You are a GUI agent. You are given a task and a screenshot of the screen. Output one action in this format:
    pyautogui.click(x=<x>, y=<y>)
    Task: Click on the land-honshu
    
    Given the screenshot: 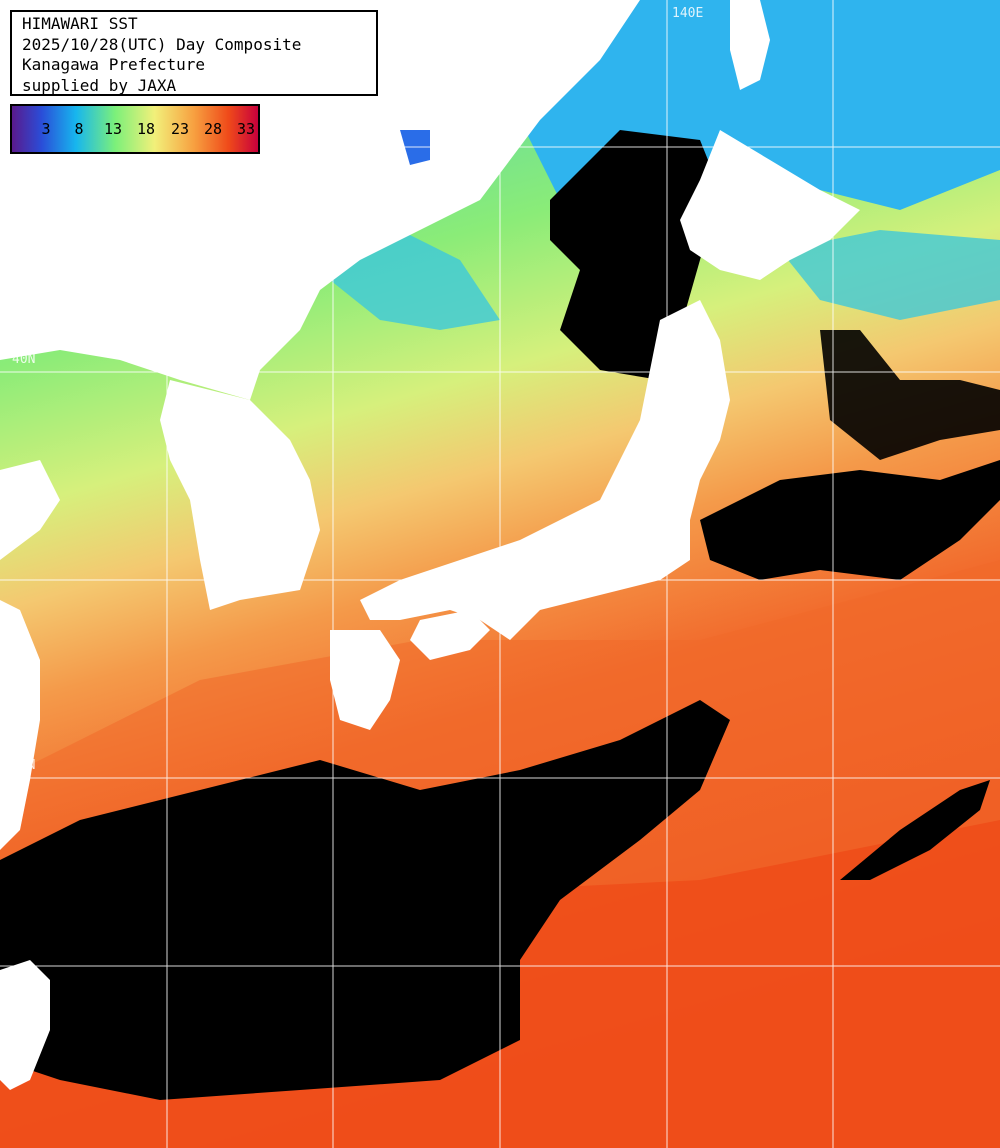 What is the action you would take?
    pyautogui.click(x=545, y=470)
    